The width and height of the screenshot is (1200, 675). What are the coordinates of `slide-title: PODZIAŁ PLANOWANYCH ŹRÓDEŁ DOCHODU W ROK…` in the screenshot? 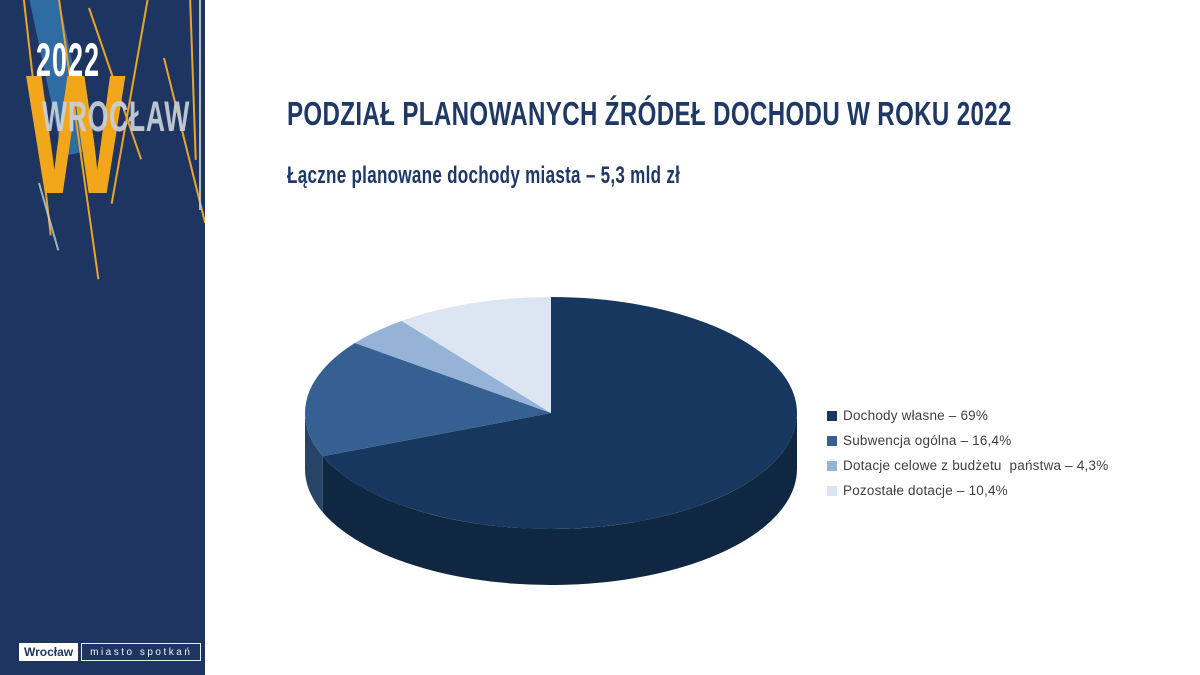 It's located at (649, 113).